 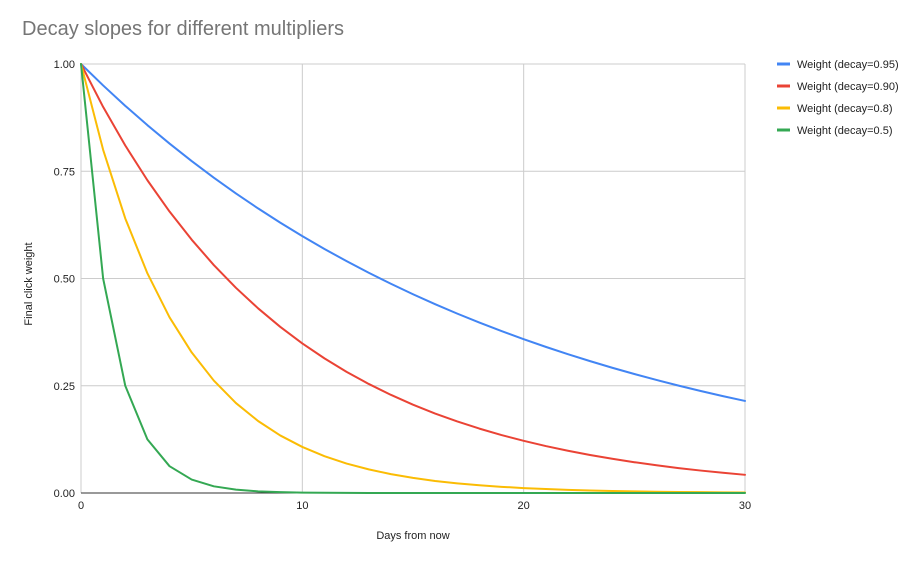 What do you see at coordinates (81, 506) in the screenshot?
I see `x-tick-label: 0` at bounding box center [81, 506].